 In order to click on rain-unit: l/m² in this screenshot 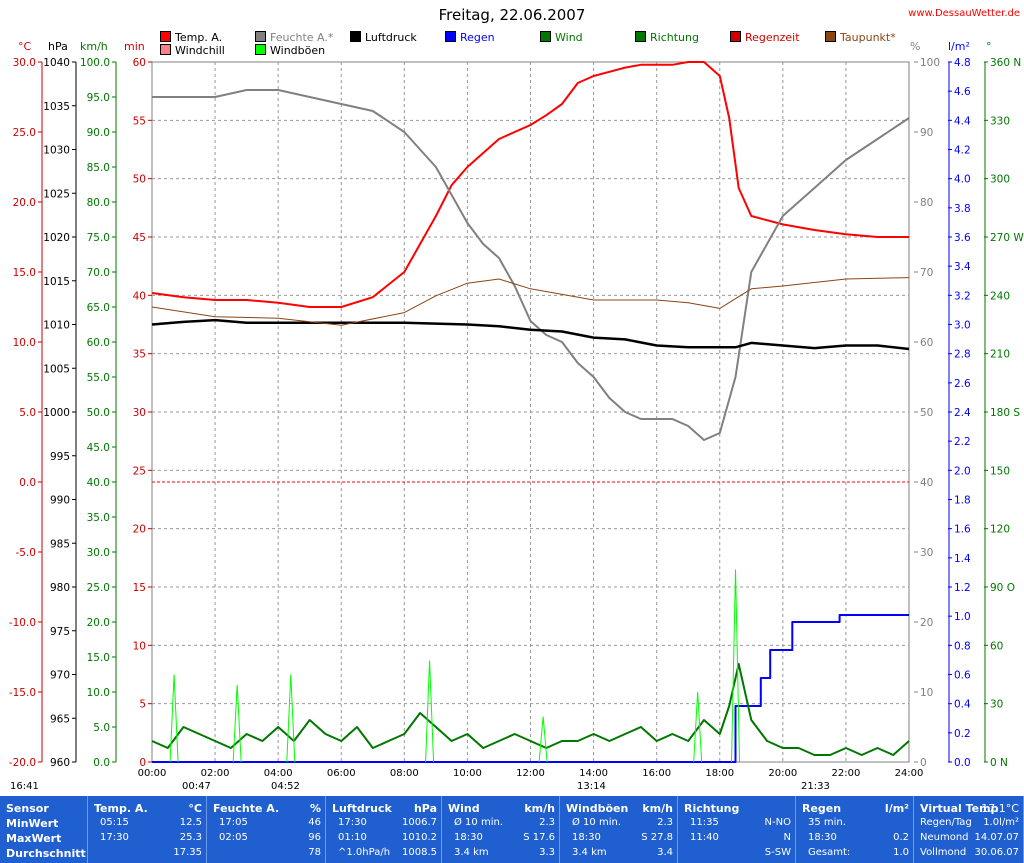, I will do `click(959, 46)`.